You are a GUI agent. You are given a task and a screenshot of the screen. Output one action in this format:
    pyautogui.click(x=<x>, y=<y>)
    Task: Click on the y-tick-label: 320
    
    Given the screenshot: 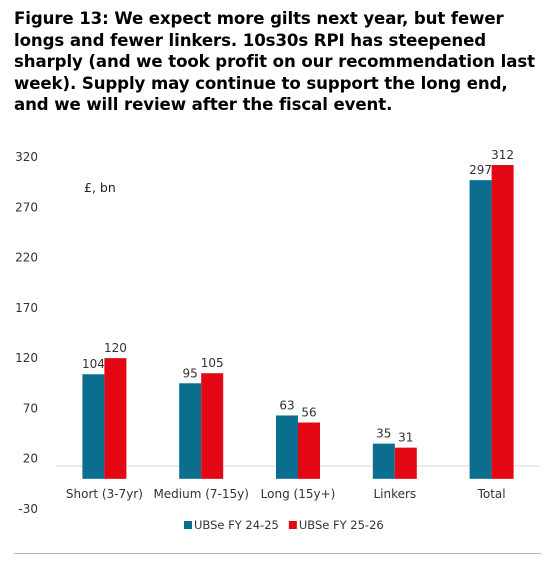 What is the action you would take?
    pyautogui.click(x=26, y=157)
    